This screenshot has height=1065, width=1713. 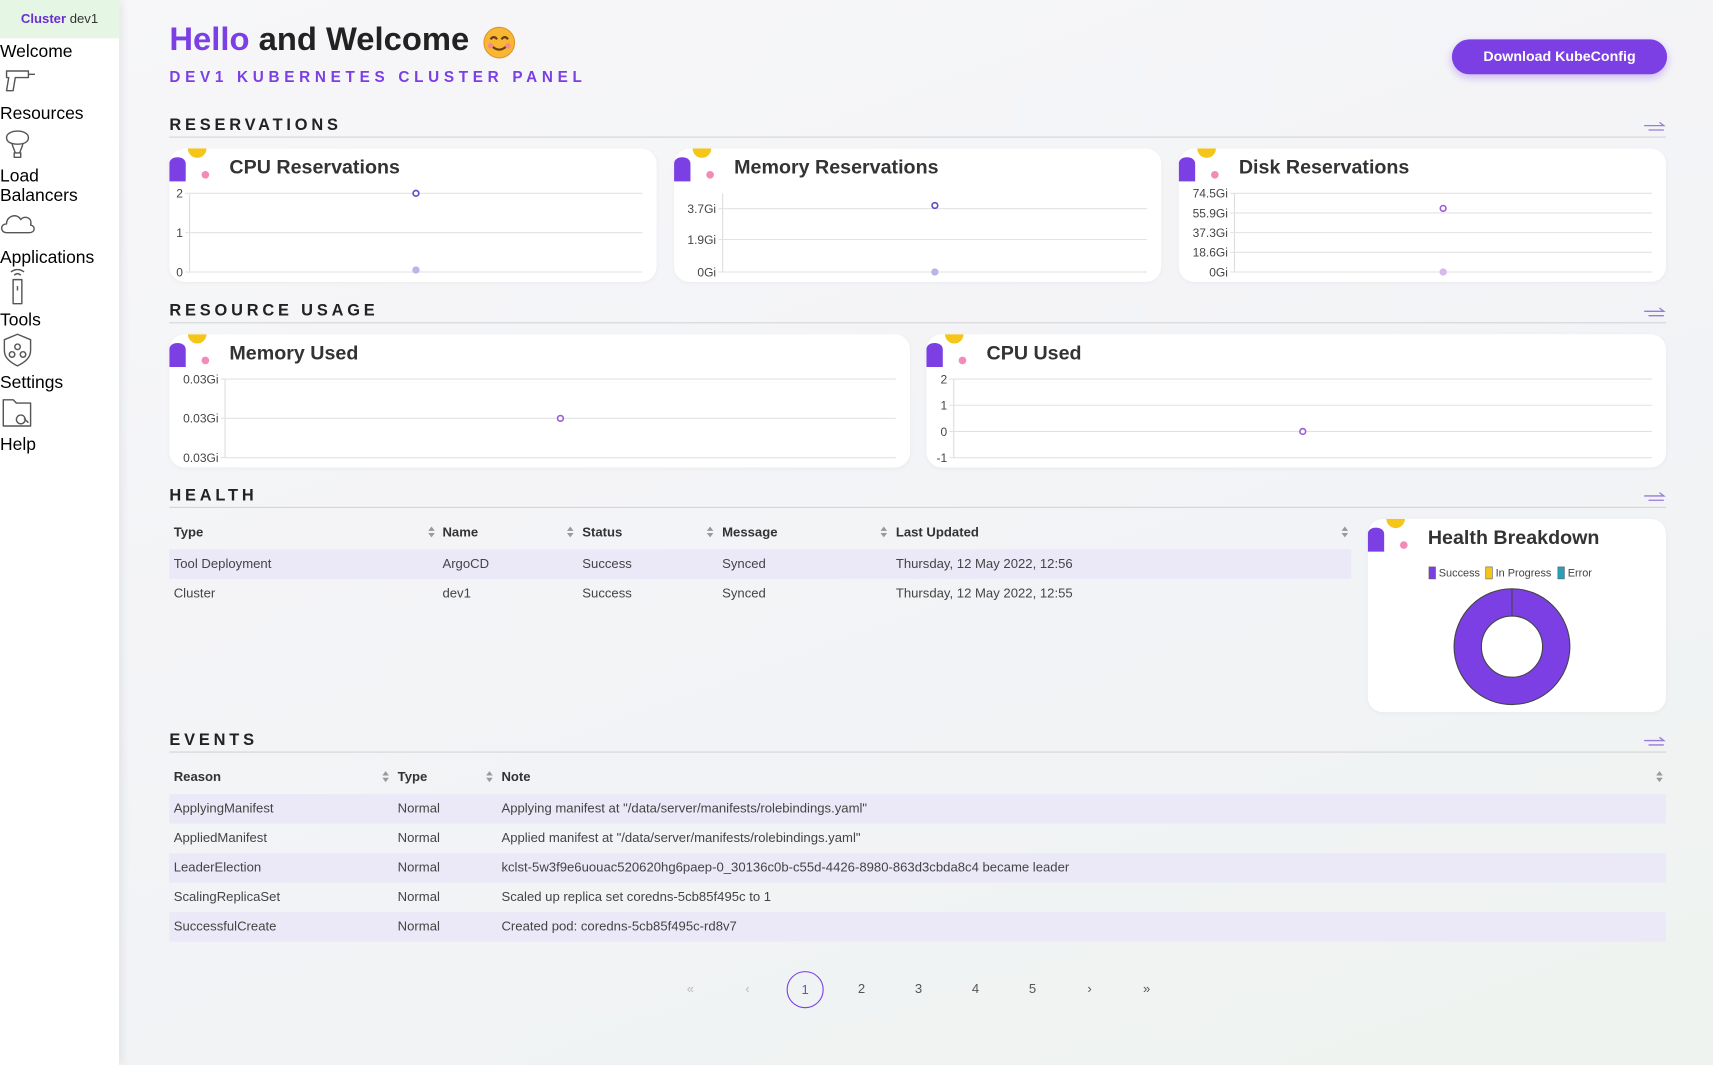 I want to click on y-tick-label: 18.6Gi, so click(x=1210, y=253).